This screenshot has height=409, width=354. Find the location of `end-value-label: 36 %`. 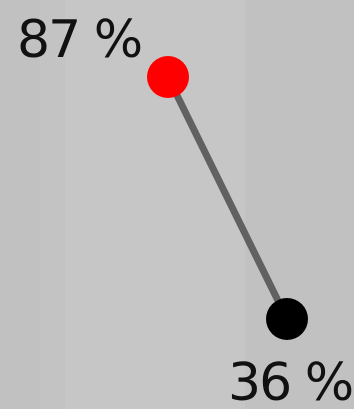

end-value-label: 36 % is located at coordinates (291, 381).